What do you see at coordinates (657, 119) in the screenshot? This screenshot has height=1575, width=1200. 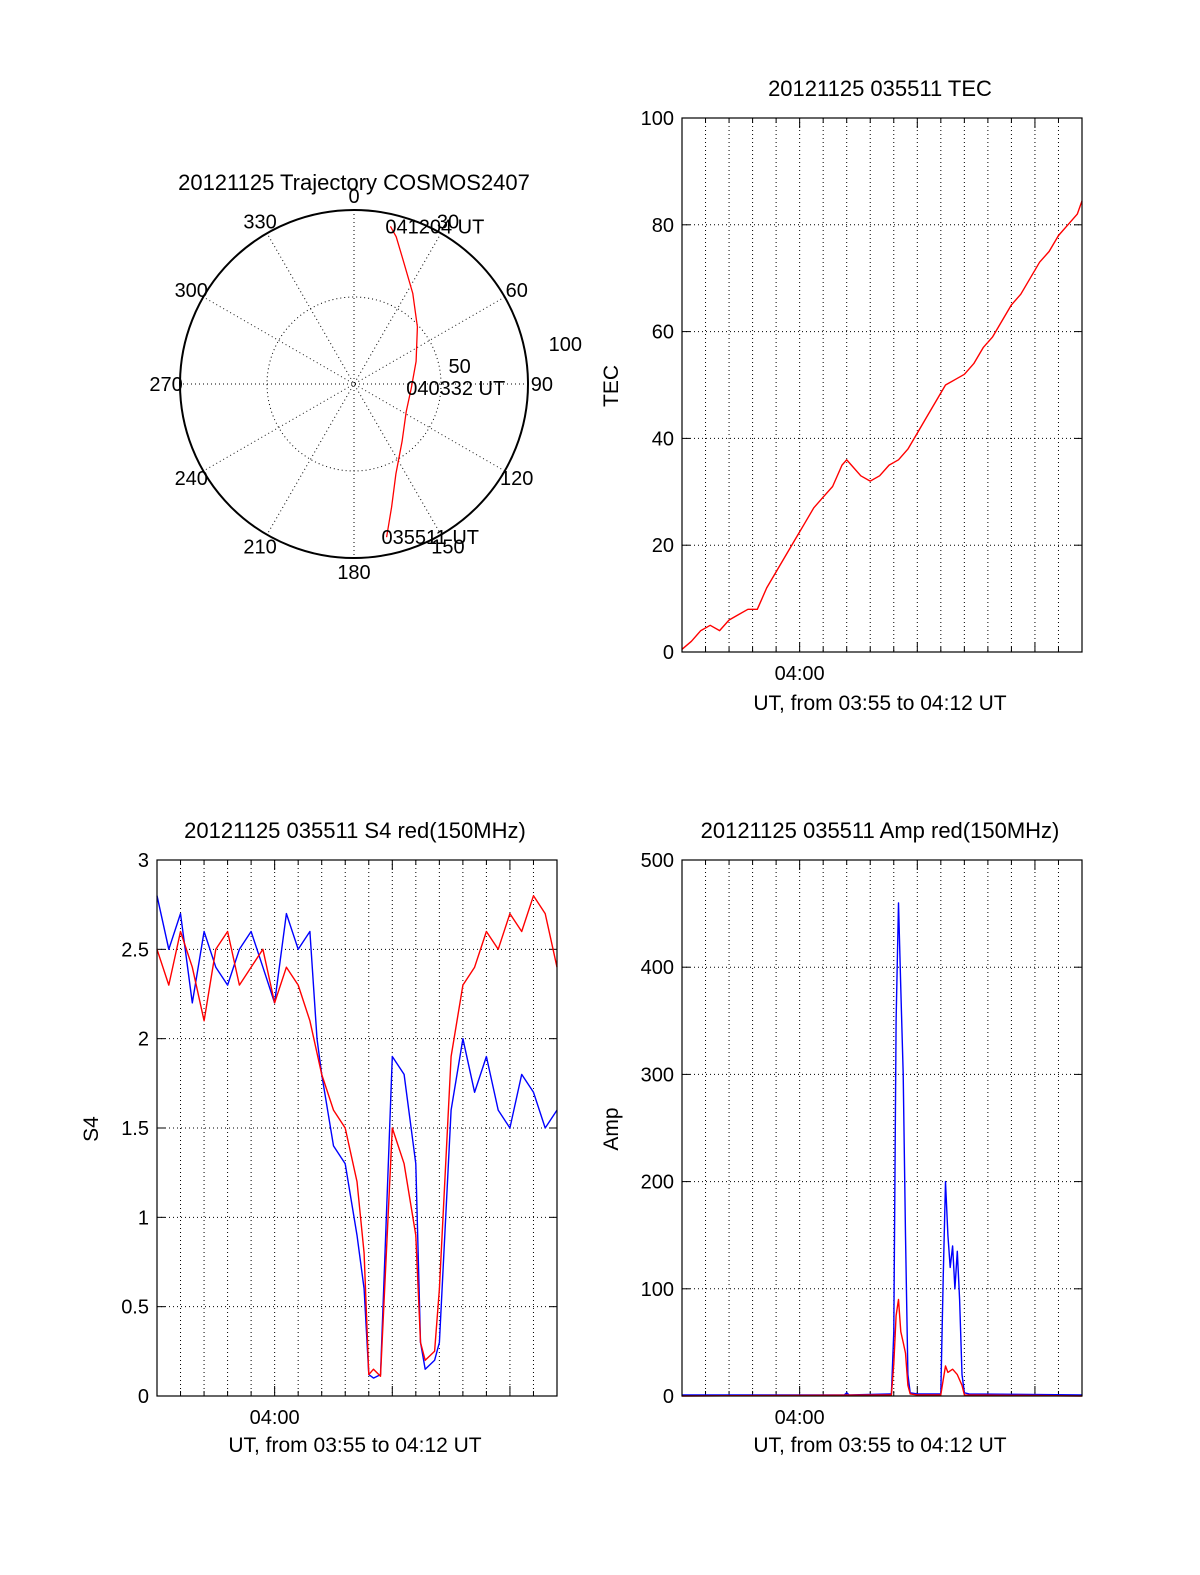 I see `tec-y-tick-label: 100` at bounding box center [657, 119].